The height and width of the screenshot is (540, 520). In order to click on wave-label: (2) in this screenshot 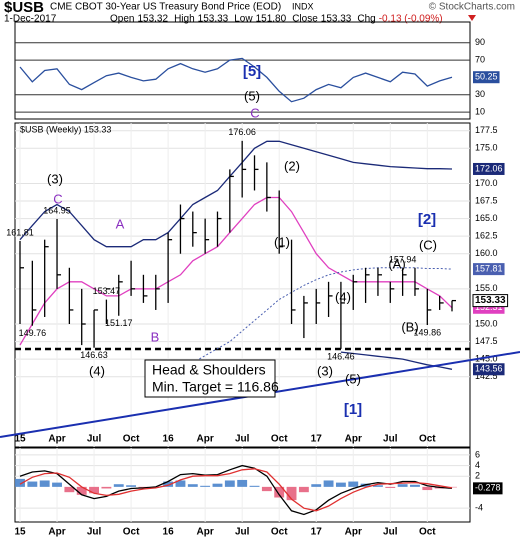, I will do `click(292, 165)`.